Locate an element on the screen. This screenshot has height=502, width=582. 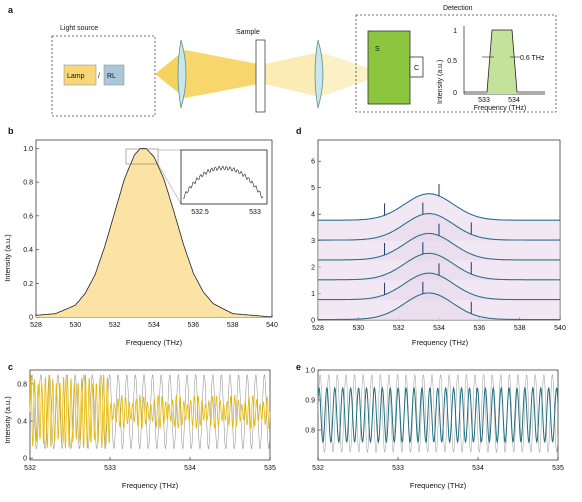
filter-inset-ytick-1: 1 is located at coordinates (455, 31).